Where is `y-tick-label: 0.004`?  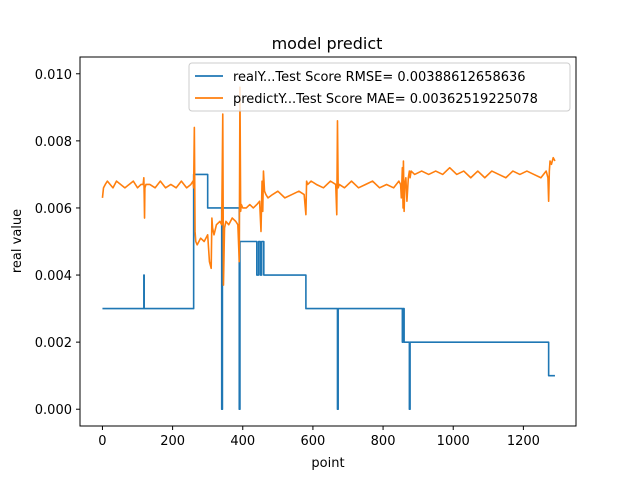
y-tick-label: 0.004 is located at coordinates (53, 276).